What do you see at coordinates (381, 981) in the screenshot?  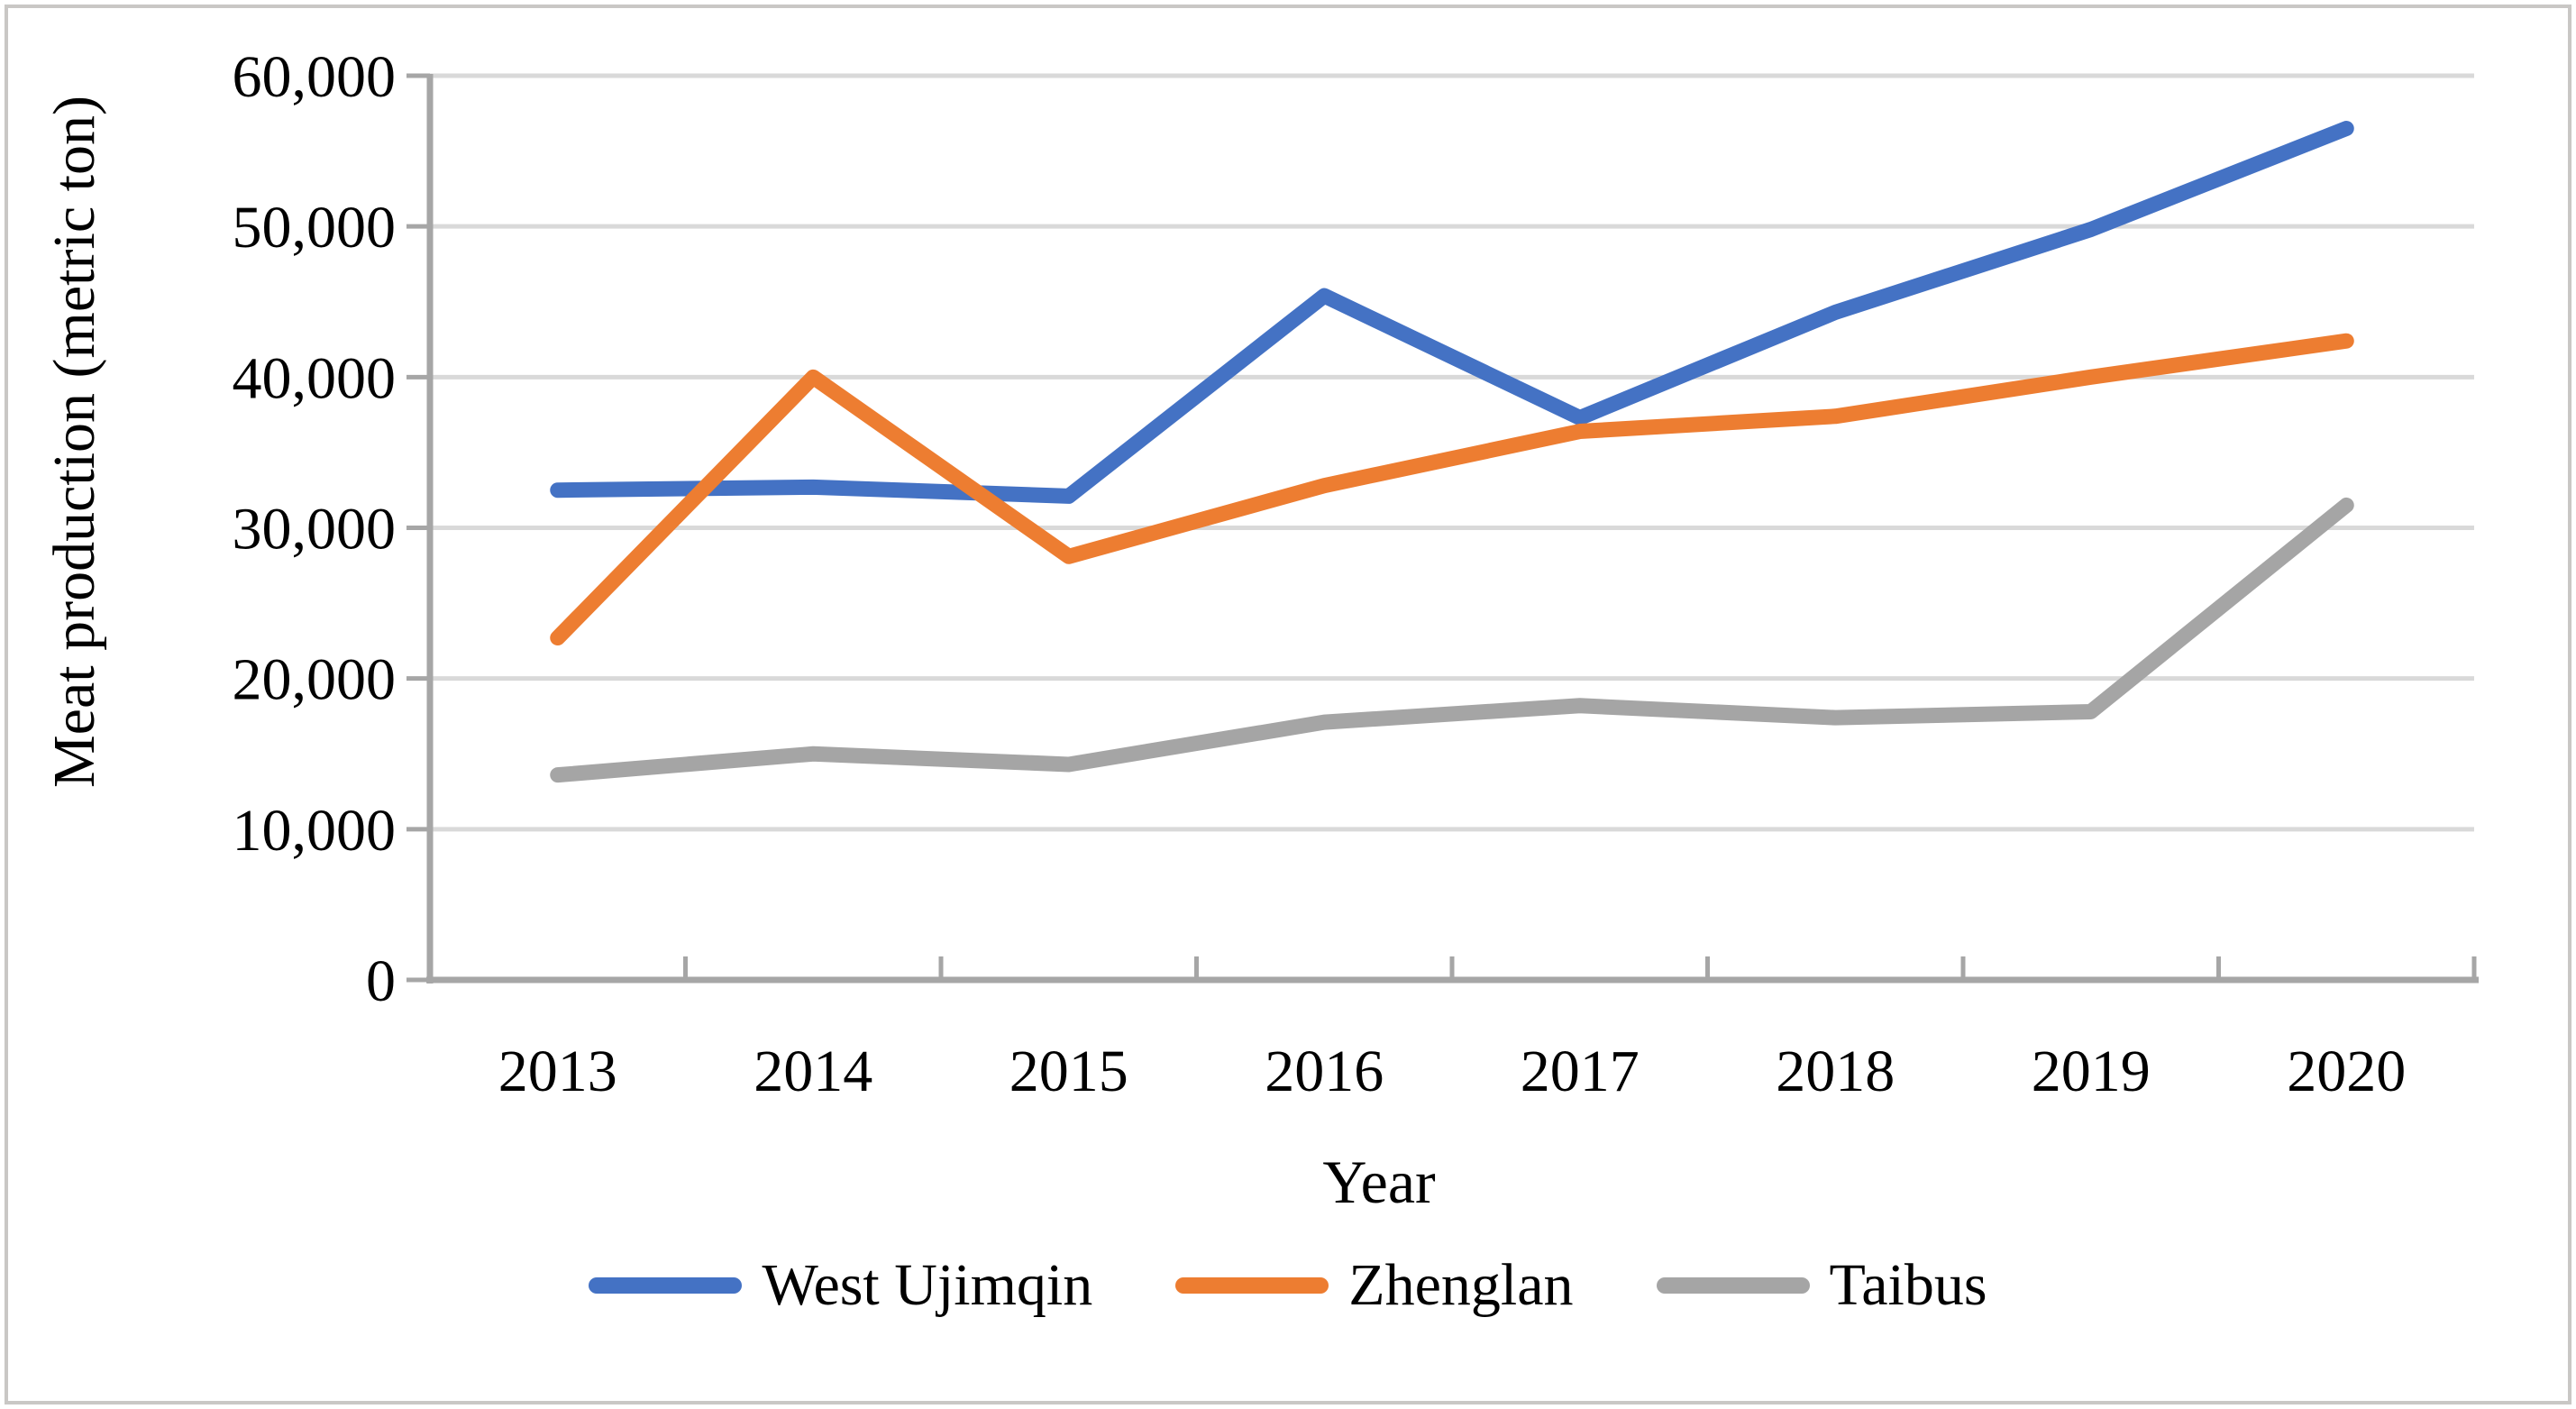 I see `y-tick-label: 0` at bounding box center [381, 981].